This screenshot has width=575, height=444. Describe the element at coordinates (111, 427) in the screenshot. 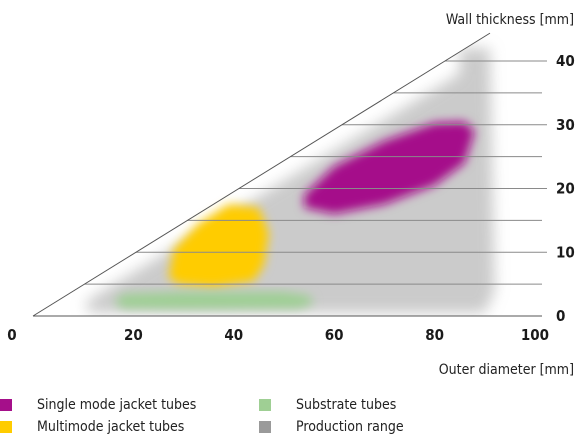

I see `legend-label: Multimode jacket tubes` at that location.